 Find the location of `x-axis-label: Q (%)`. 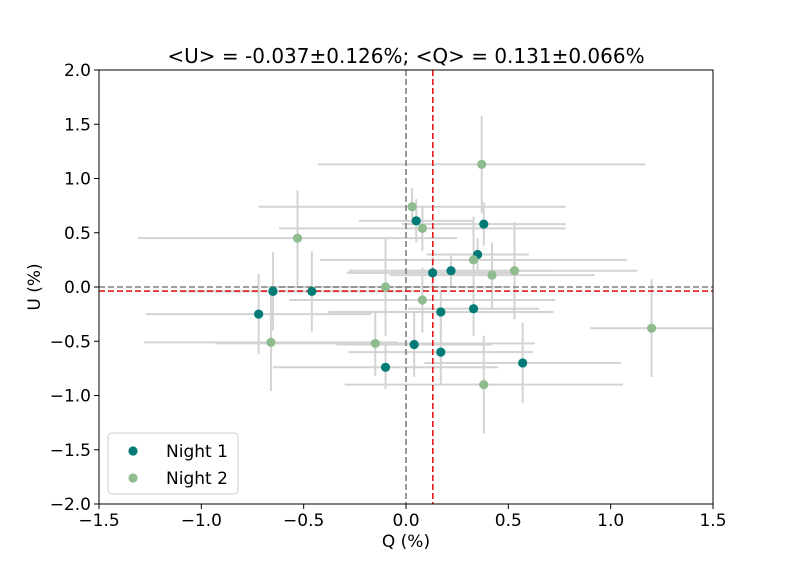

x-axis-label: Q (%) is located at coordinates (406, 542).